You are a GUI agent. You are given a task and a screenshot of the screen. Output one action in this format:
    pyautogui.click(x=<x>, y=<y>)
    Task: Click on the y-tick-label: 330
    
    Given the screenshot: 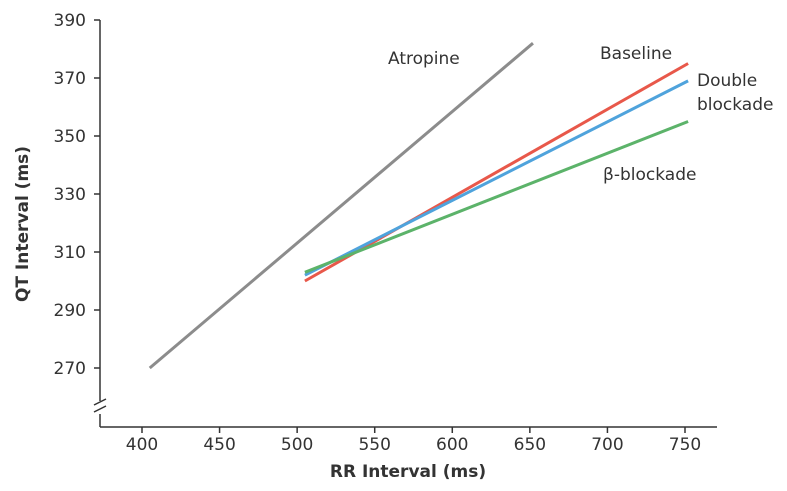 What is the action you would take?
    pyautogui.click(x=70, y=195)
    